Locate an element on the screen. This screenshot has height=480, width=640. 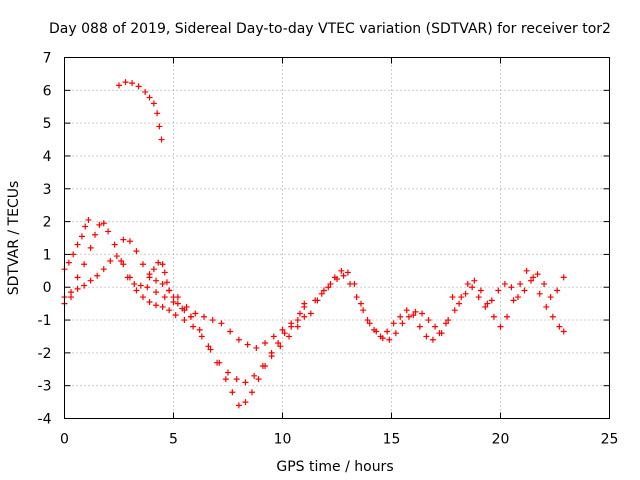
x-tick-label: 10 is located at coordinates (283, 440).